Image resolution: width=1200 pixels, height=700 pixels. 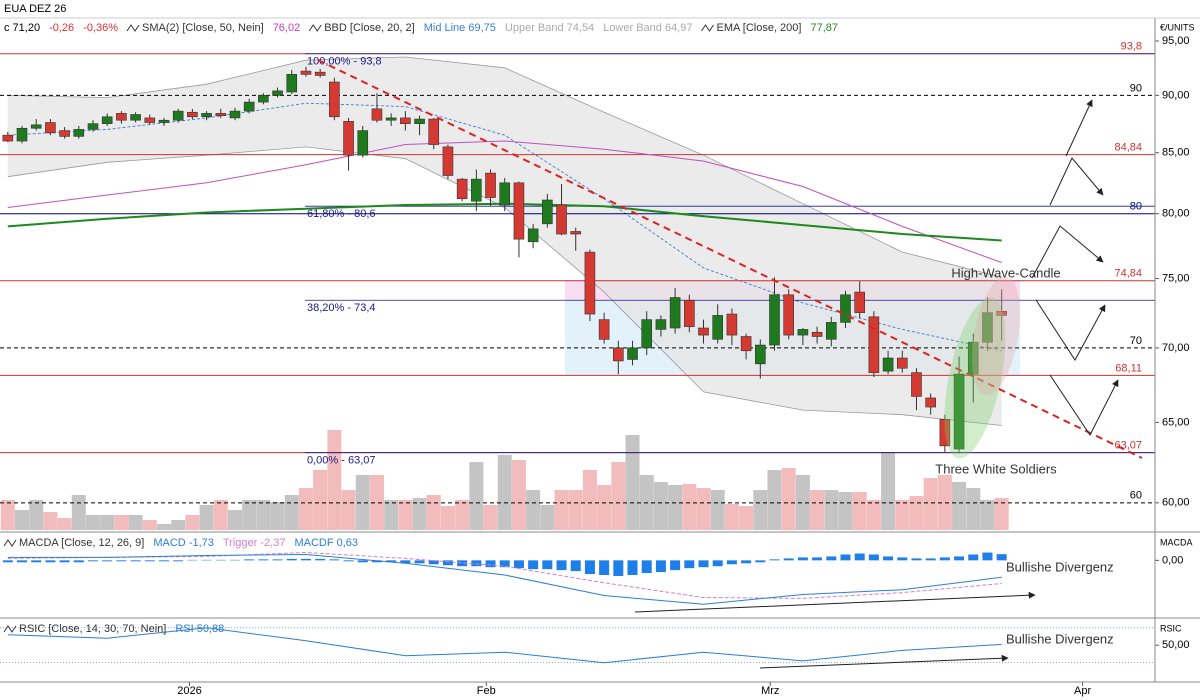 I want to click on y-tick-label: 70,00, so click(x=1176, y=348).